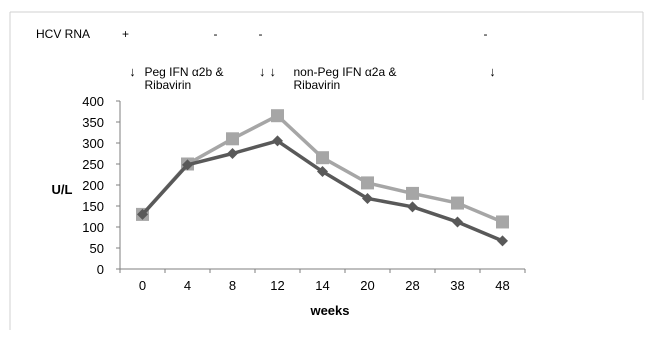 The width and height of the screenshot is (653, 338). I want to click on x-tick-label: 8, so click(232, 285).